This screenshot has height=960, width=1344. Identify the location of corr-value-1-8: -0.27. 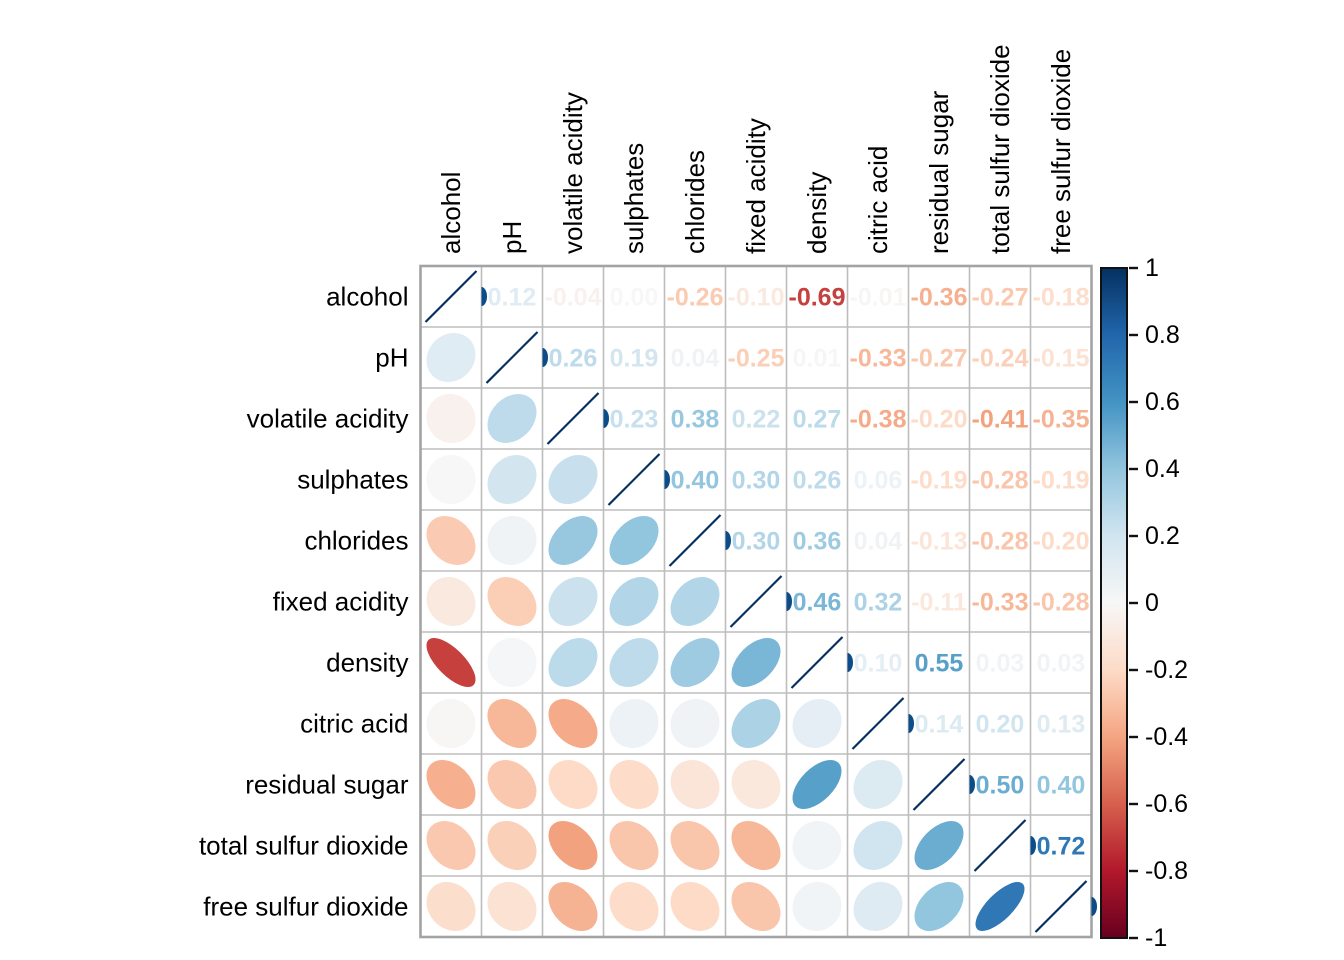
(939, 359).